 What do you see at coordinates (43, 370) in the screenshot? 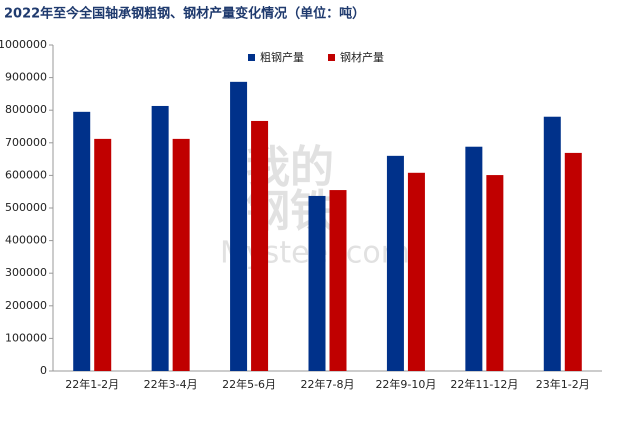
I see `y-tick-label: 0` at bounding box center [43, 370].